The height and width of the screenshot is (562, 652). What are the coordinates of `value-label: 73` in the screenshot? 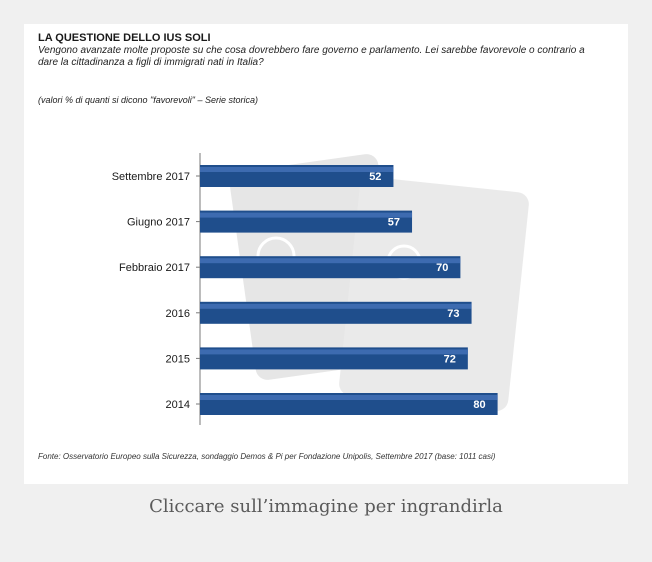 It's located at (453, 314).